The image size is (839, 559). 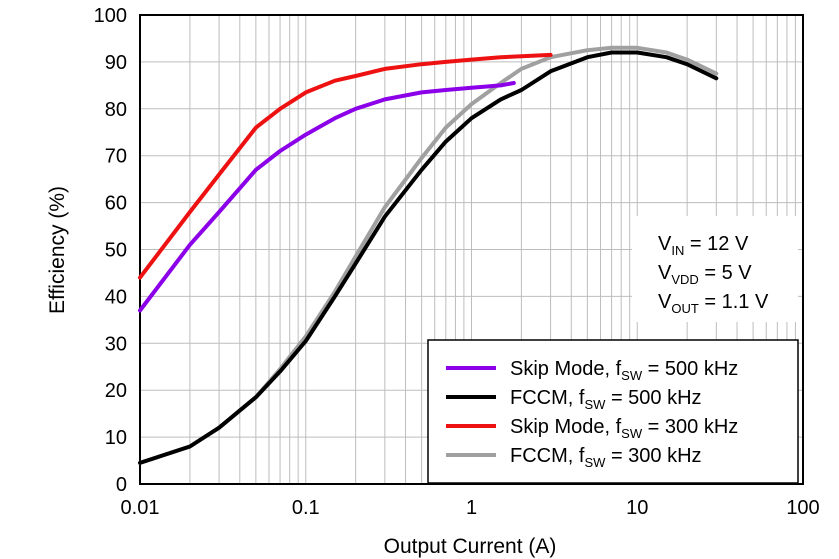 I want to click on y-tick-label: 60, so click(x=116, y=204).